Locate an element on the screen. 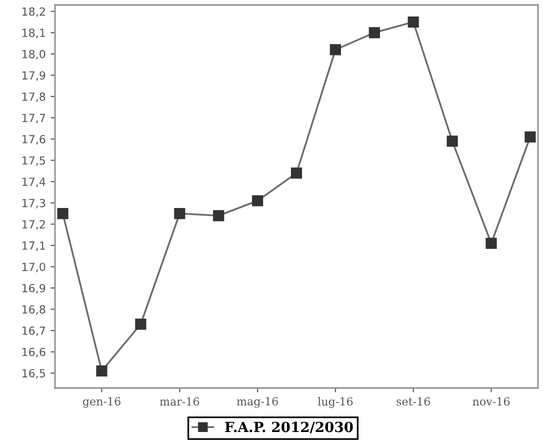 The image size is (546, 446). x-tick-label: mag-16 is located at coordinates (257, 402).